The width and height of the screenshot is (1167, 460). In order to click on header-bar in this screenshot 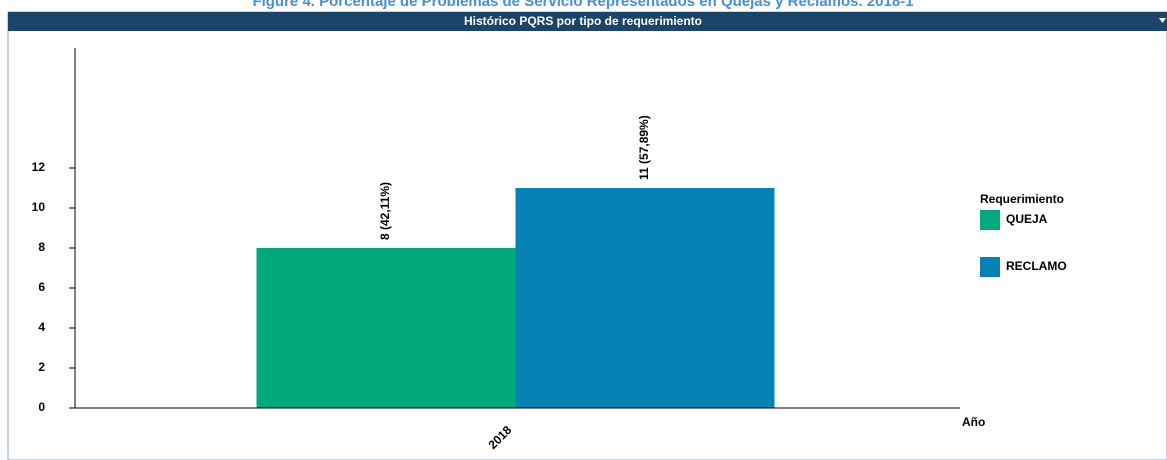, I will do `click(587, 21)`.